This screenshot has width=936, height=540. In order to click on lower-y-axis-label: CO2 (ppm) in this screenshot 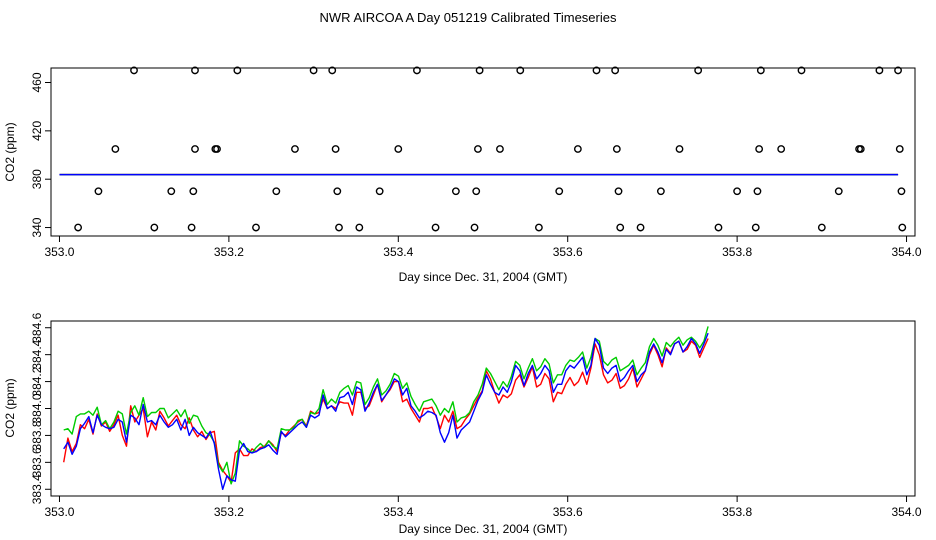, I will do `click(10, 407)`.